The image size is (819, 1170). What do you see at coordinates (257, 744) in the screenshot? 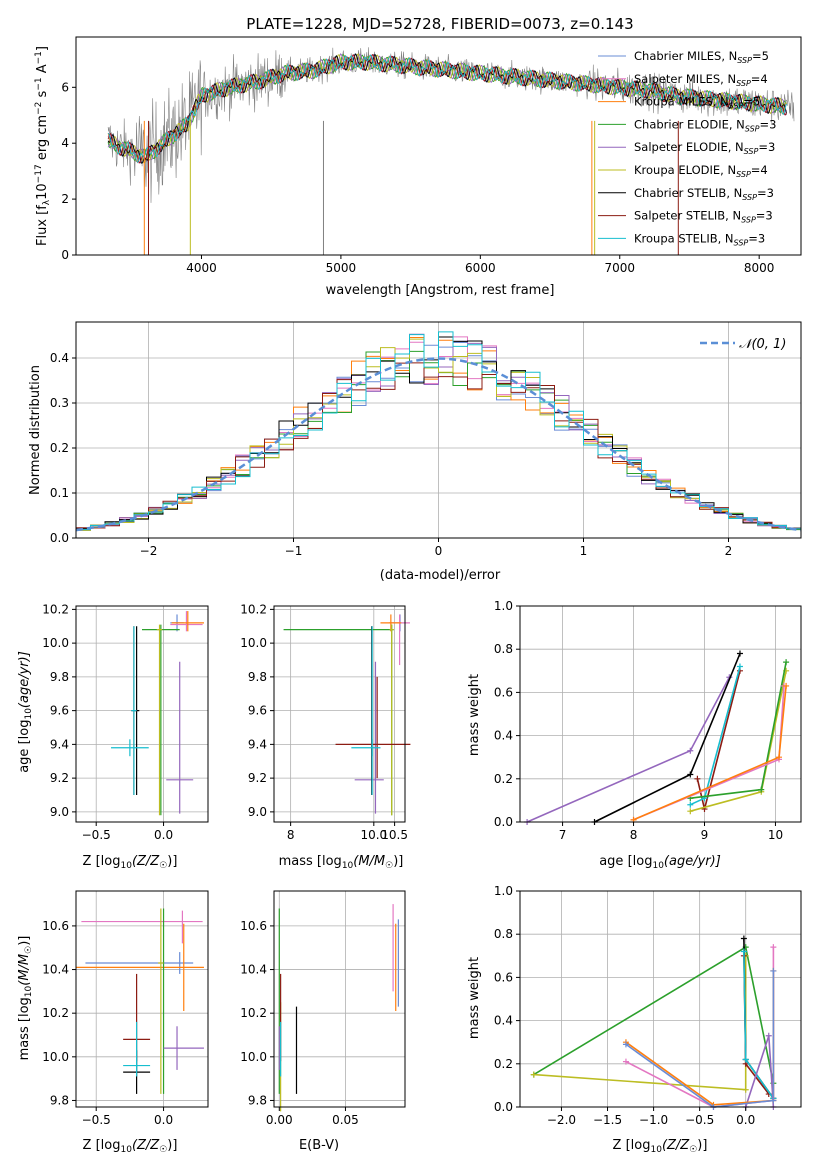
I see `y-tick-label: 9.4` at bounding box center [257, 744].